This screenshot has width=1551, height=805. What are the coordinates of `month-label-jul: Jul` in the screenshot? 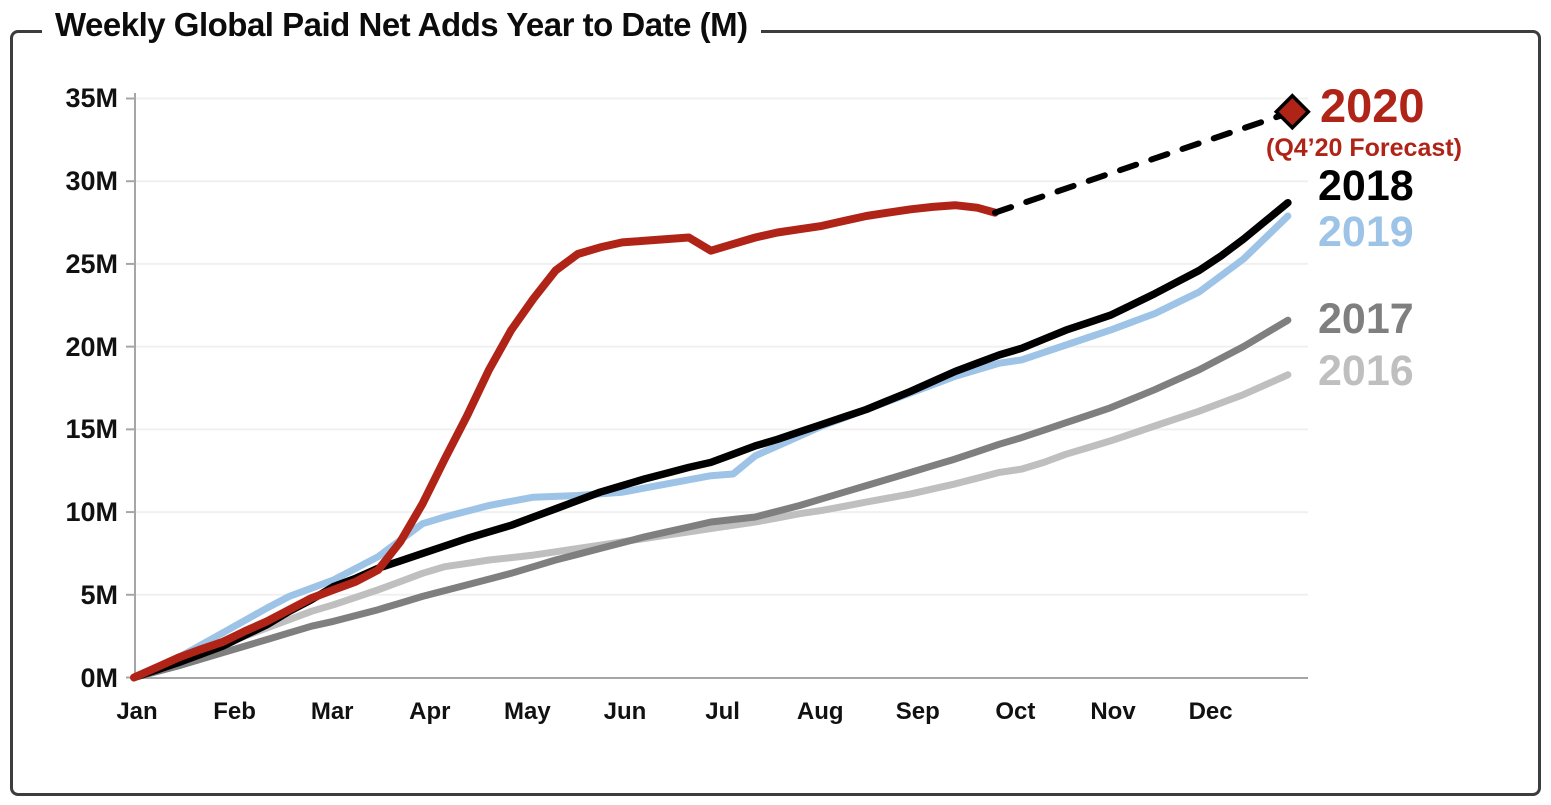 It's located at (722, 711).